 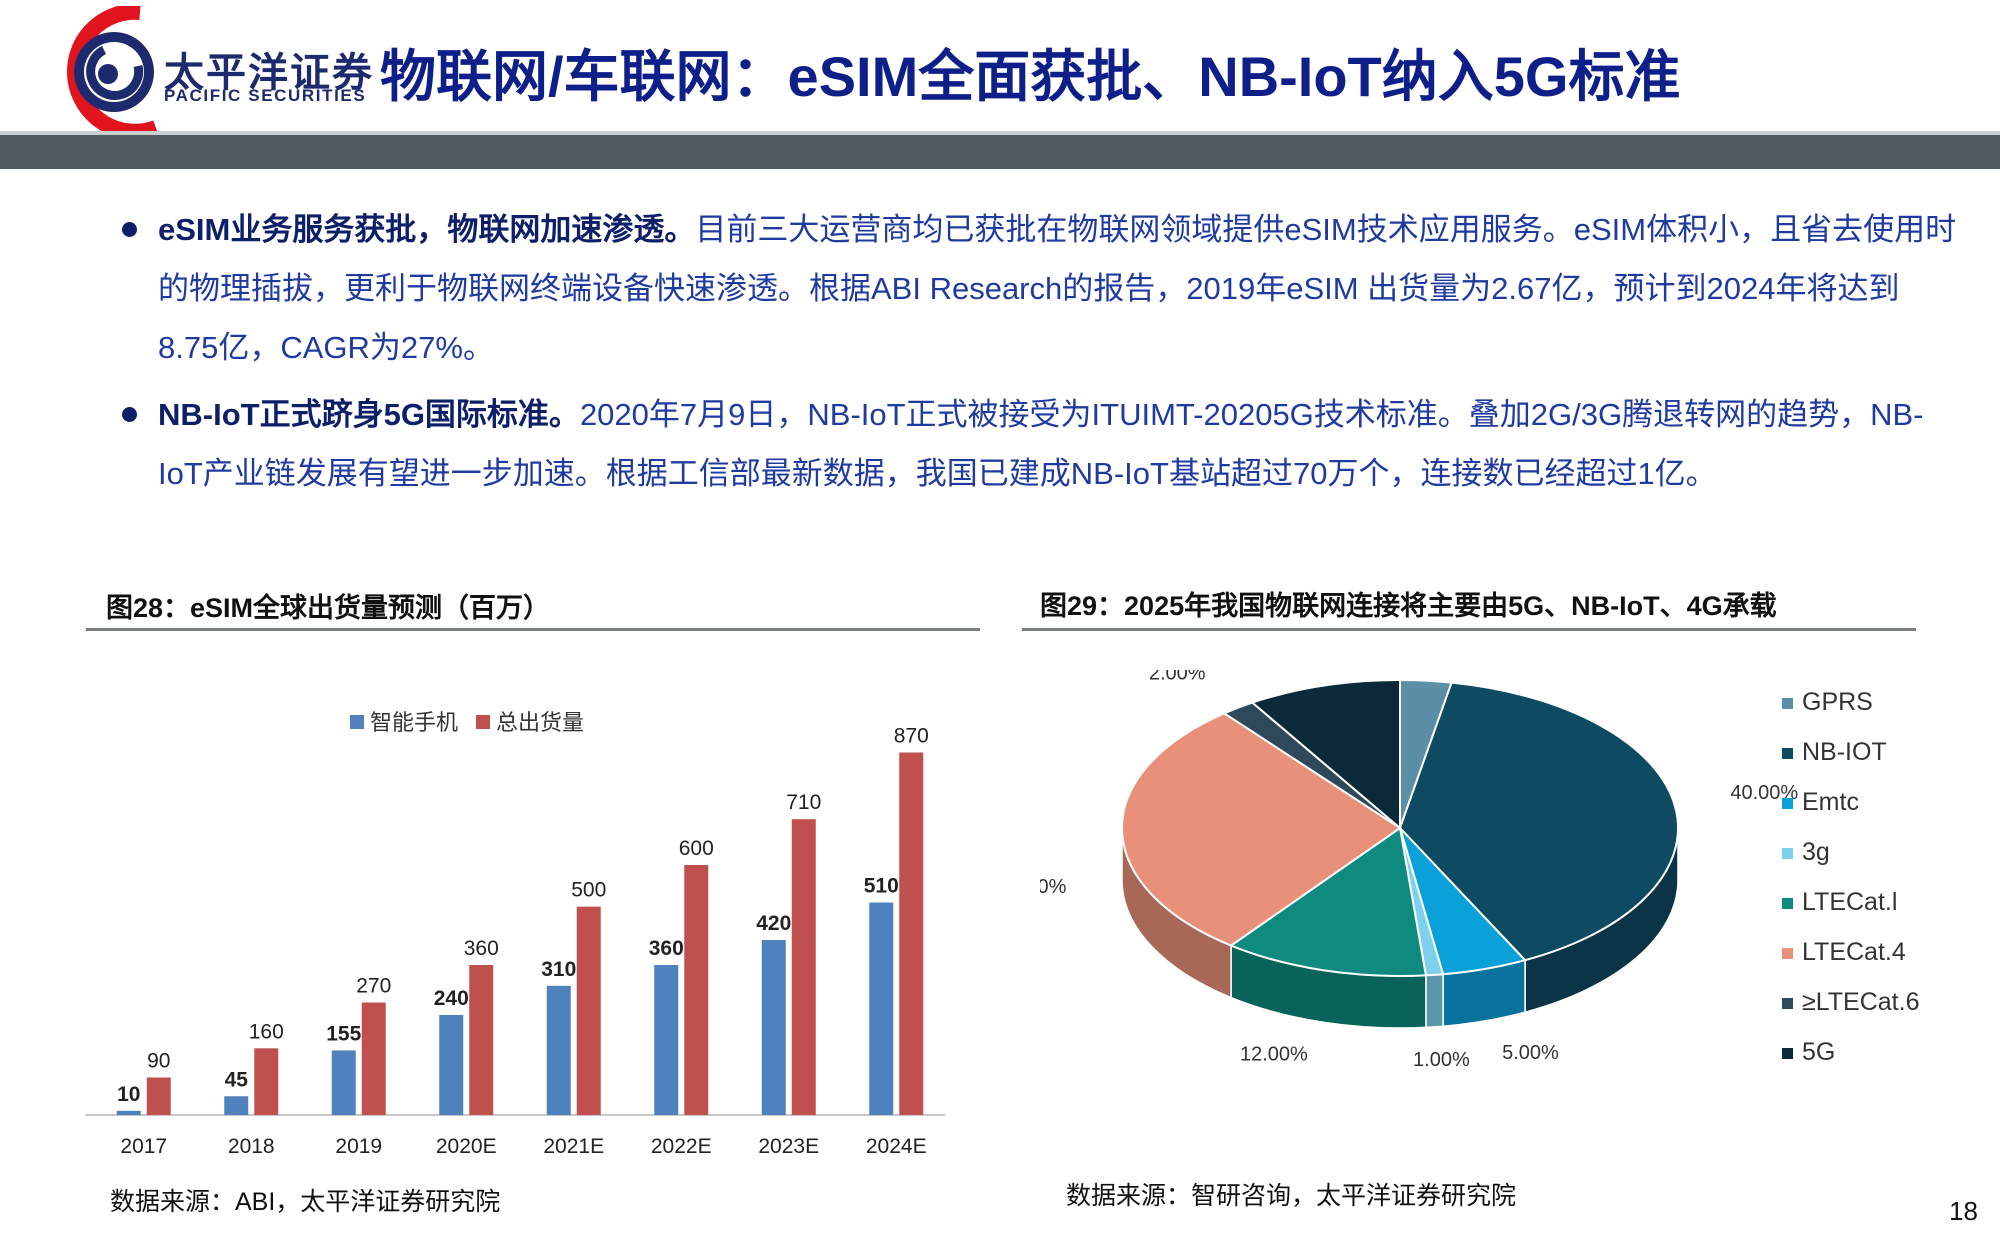 I want to click on legend-item-smartphone: 智能手机, so click(x=404, y=722).